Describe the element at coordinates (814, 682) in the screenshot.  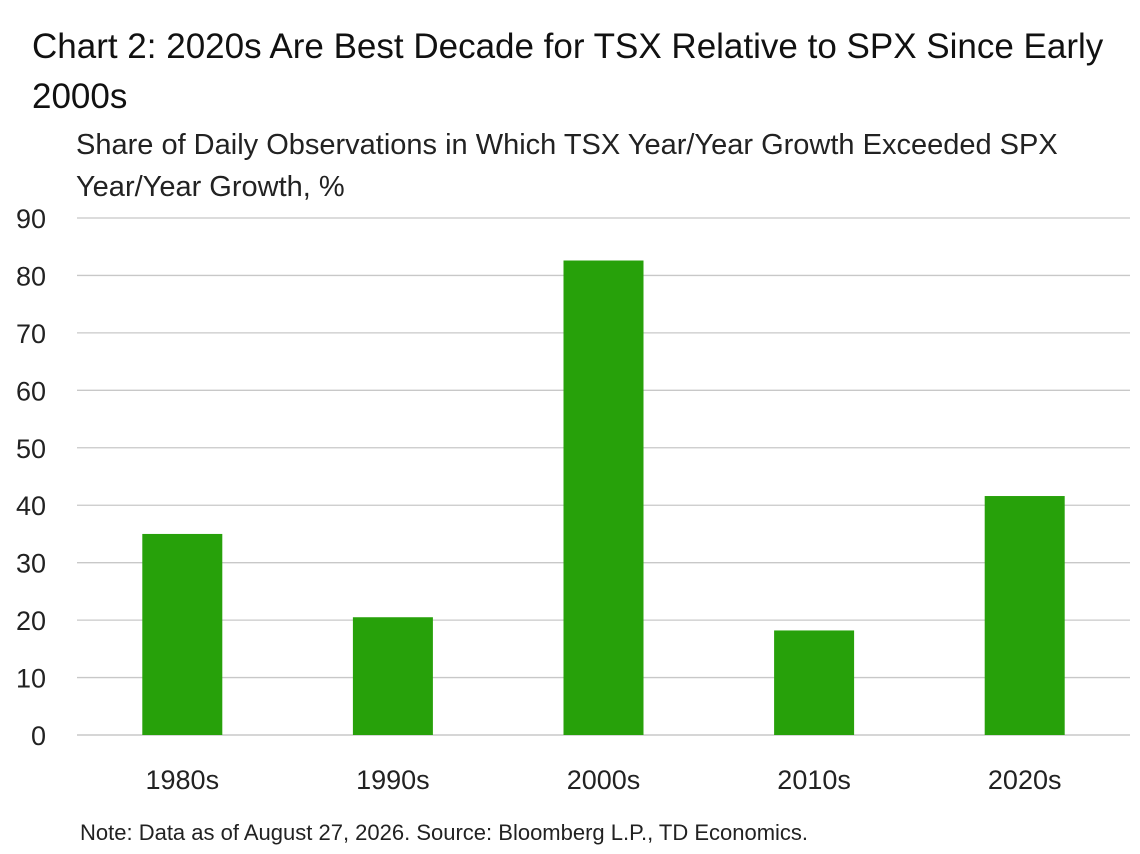
I see `bar-2010s` at that location.